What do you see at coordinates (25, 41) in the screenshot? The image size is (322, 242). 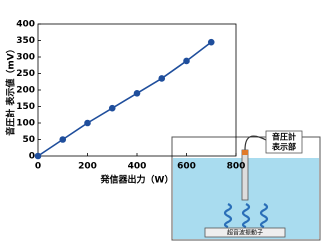 I see `y-tick-label: 350` at bounding box center [25, 41].